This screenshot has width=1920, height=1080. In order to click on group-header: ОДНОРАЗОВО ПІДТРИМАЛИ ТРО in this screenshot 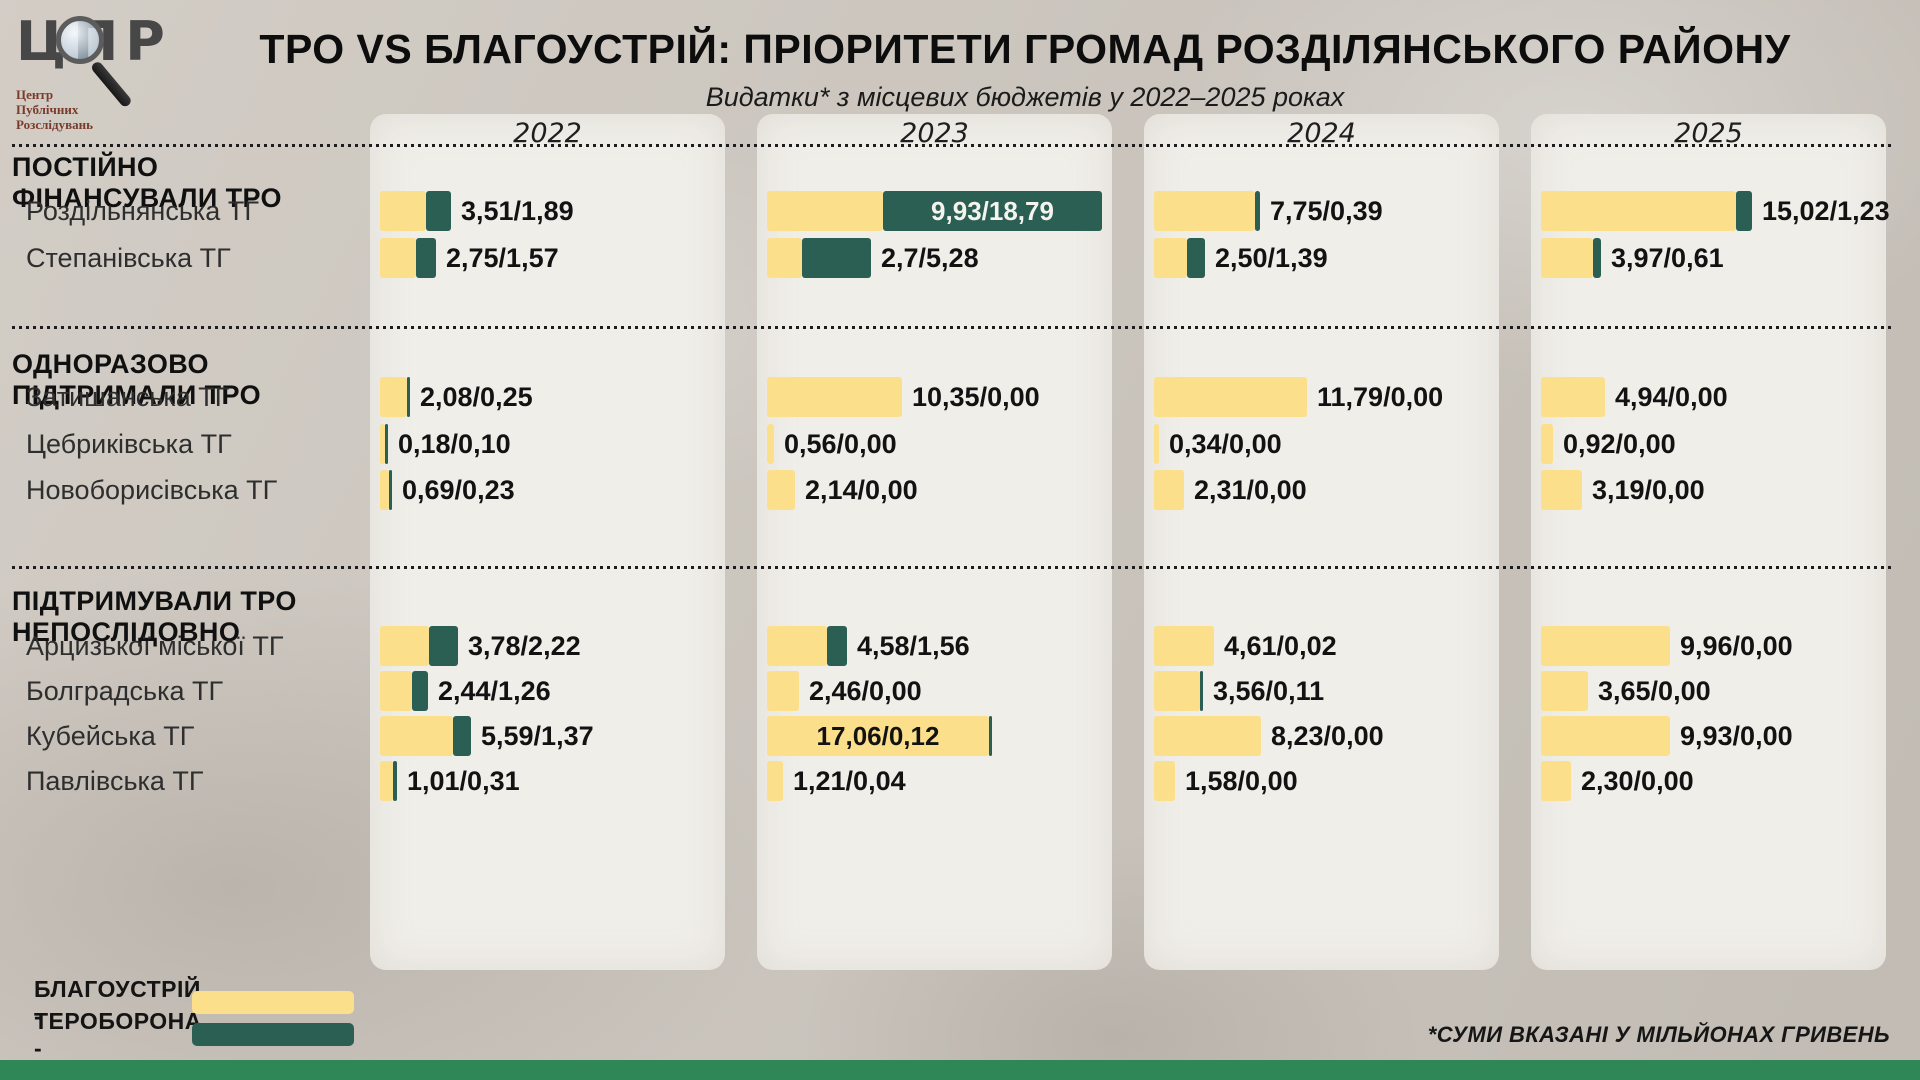, I will do `click(136, 379)`.